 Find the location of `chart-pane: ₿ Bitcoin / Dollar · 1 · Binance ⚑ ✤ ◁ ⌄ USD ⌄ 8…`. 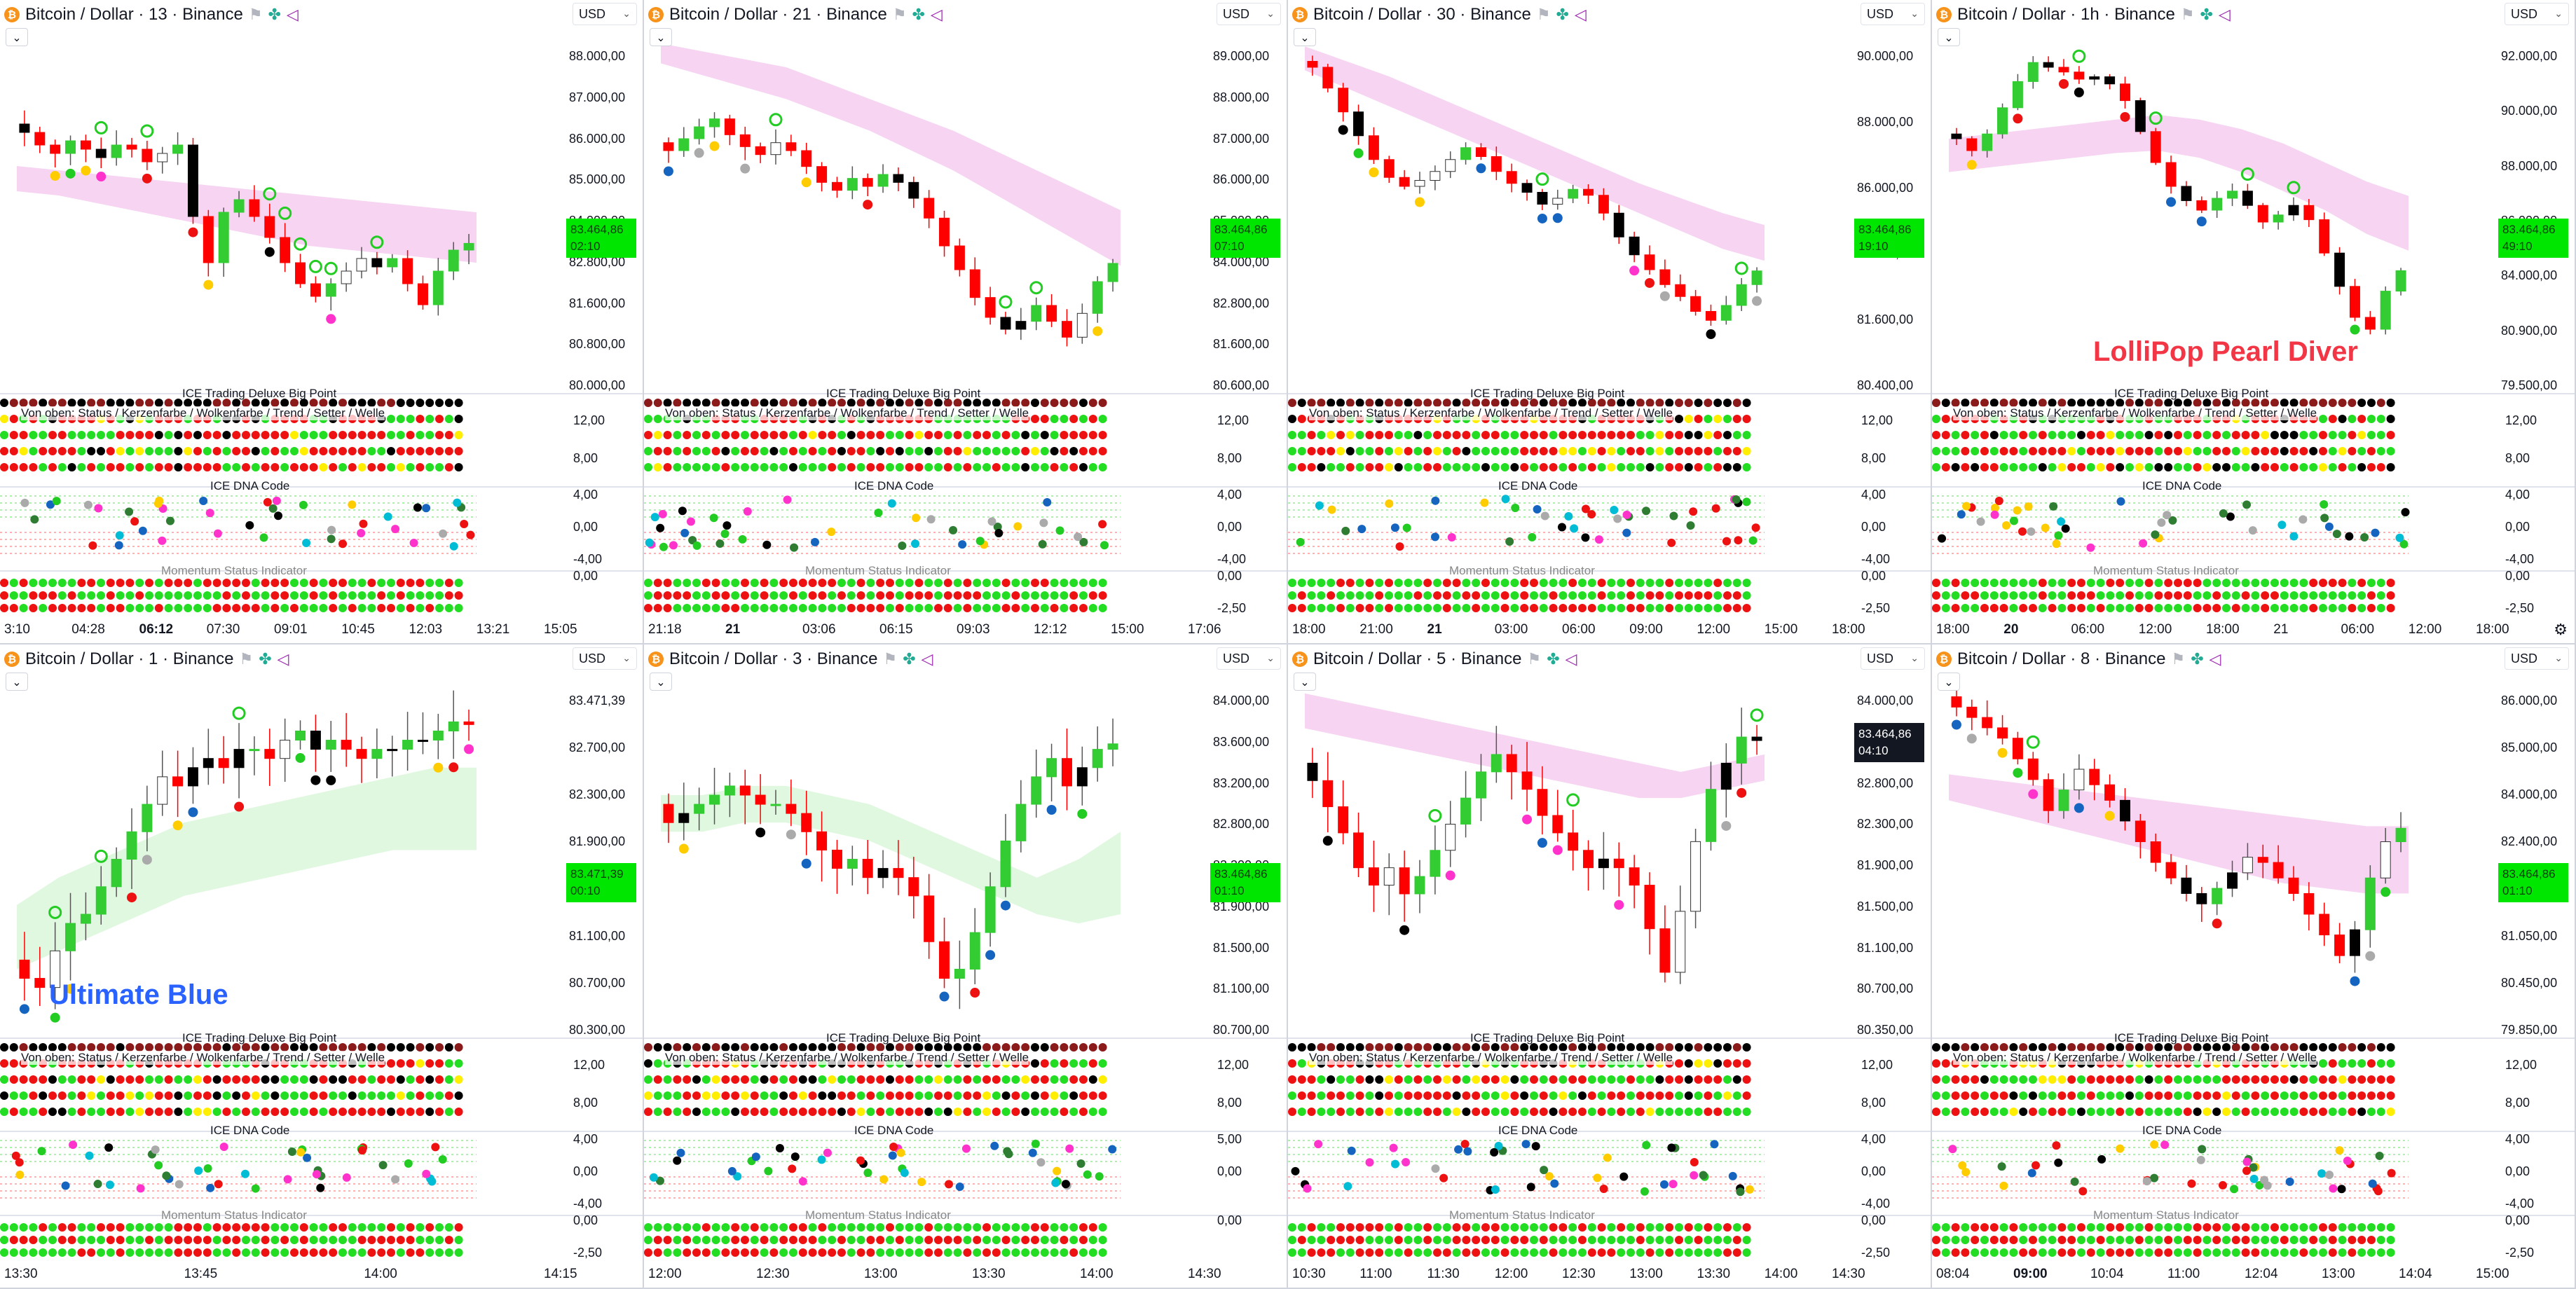

chart-pane: ₿ Bitcoin / Dollar · 1 · Binance ⚑ ✤ ◁ ⌄ USD ⌄ 8… is located at coordinates (322, 967).